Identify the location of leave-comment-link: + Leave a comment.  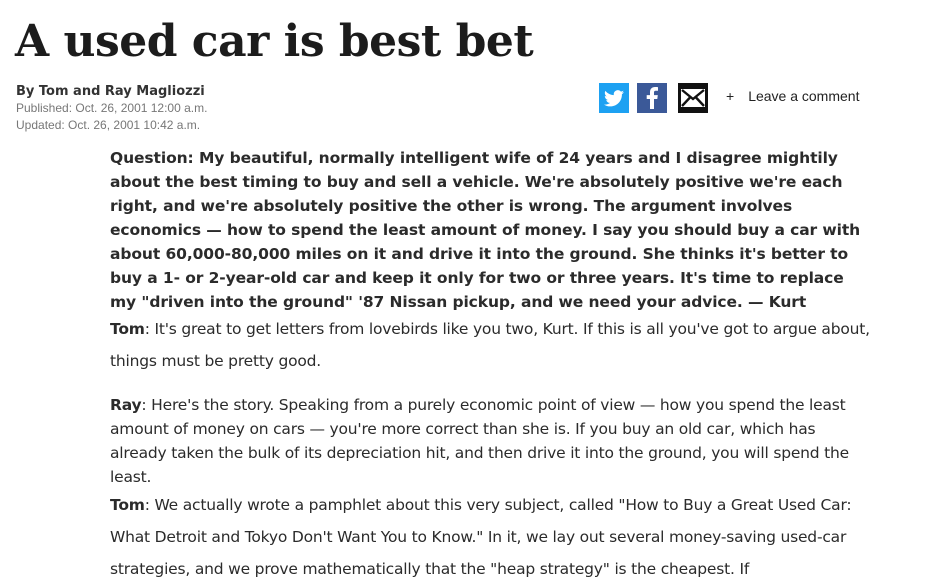
(792, 96).